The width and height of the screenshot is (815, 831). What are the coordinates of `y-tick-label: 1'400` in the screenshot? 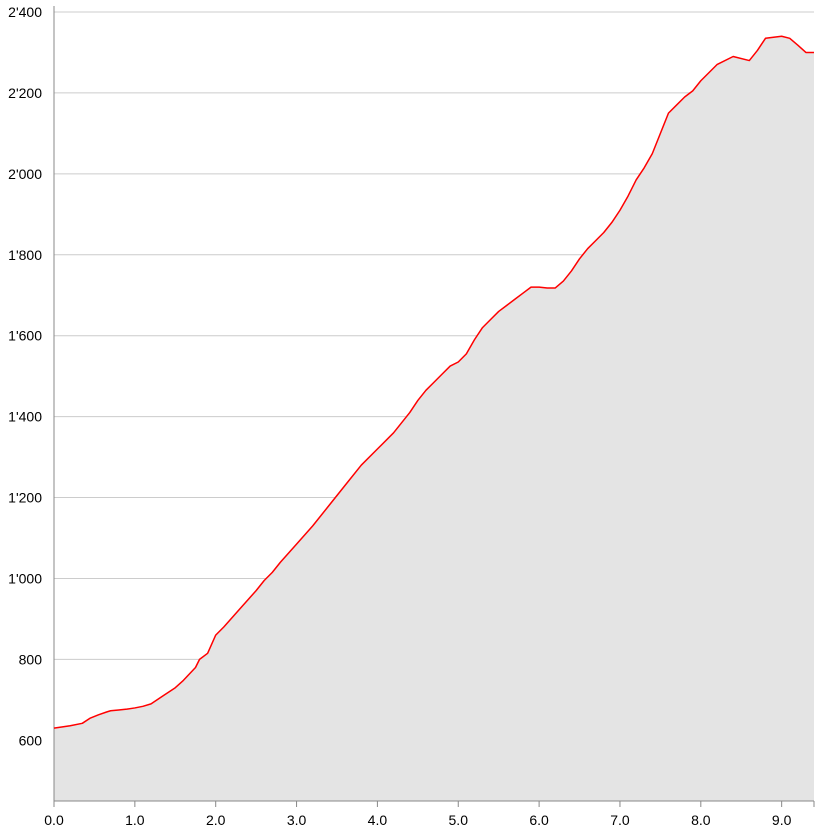 It's located at (25, 417).